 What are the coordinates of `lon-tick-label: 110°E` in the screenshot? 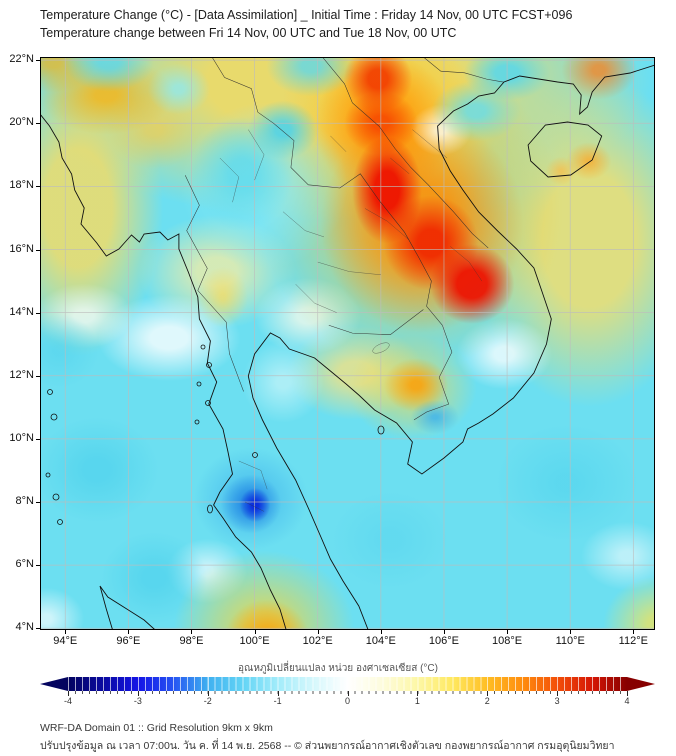 It's located at (570, 641).